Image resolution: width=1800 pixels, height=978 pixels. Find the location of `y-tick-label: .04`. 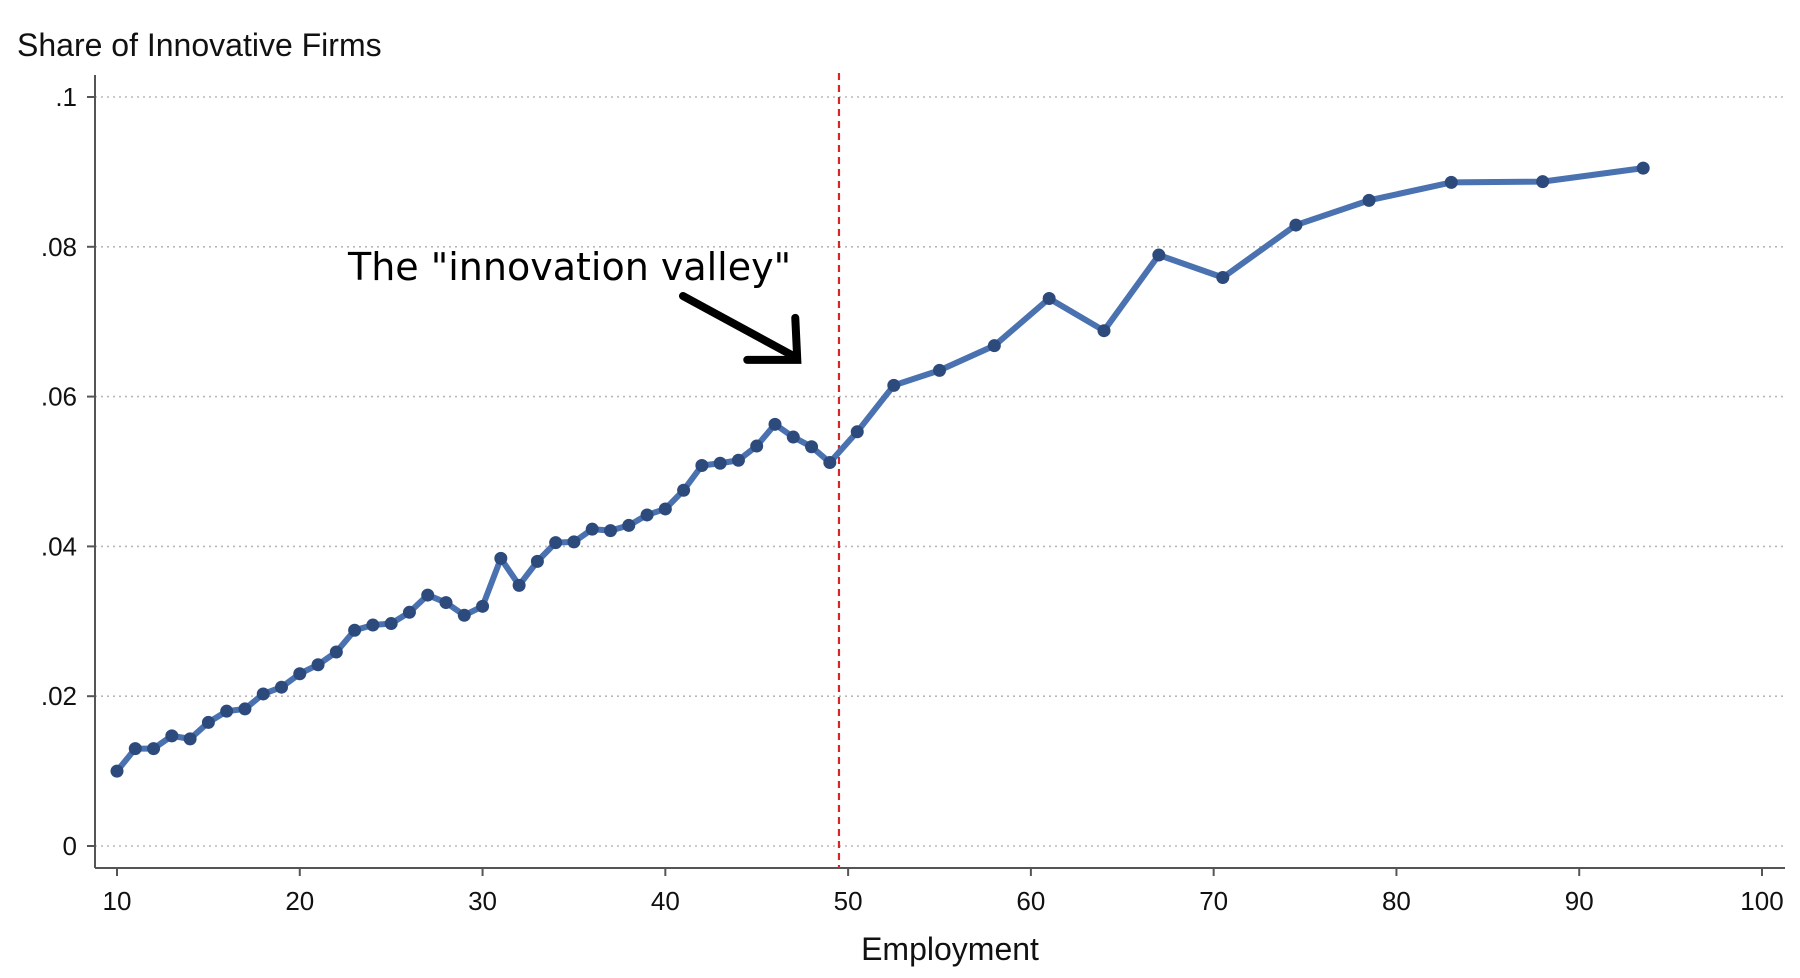

y-tick-label: .04 is located at coordinates (59, 546).